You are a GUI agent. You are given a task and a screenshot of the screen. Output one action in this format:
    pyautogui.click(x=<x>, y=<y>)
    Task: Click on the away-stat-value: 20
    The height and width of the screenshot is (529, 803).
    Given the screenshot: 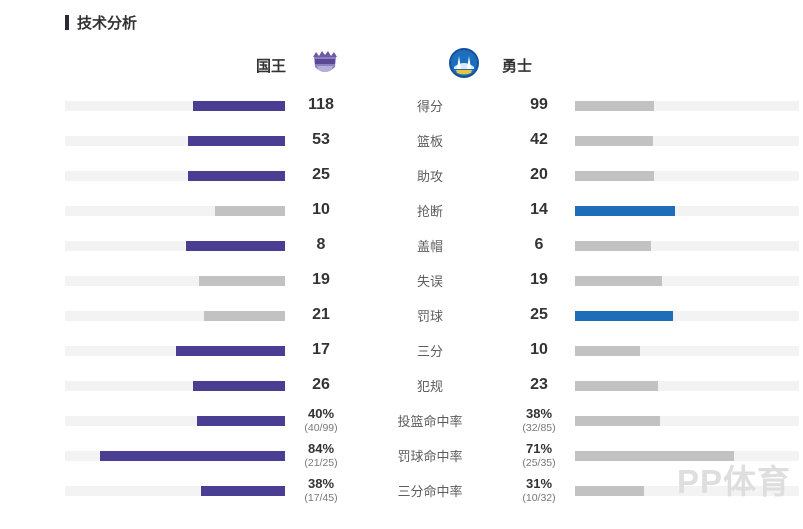 What is the action you would take?
    pyautogui.click(x=539, y=175)
    